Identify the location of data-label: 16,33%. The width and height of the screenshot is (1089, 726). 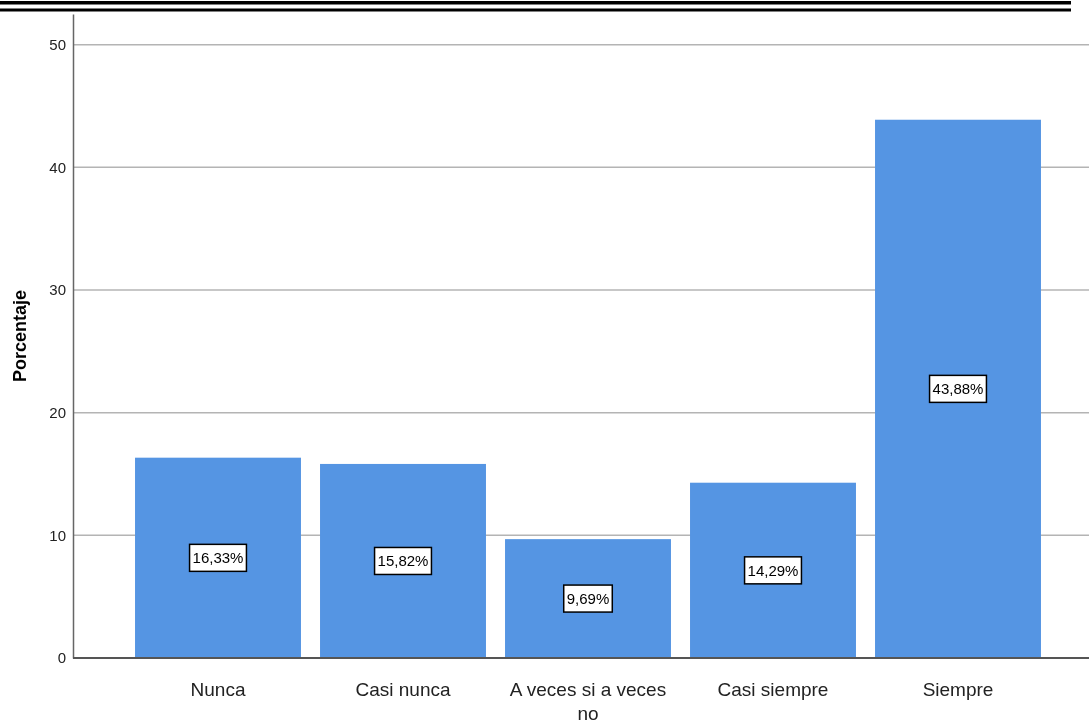
(218, 558).